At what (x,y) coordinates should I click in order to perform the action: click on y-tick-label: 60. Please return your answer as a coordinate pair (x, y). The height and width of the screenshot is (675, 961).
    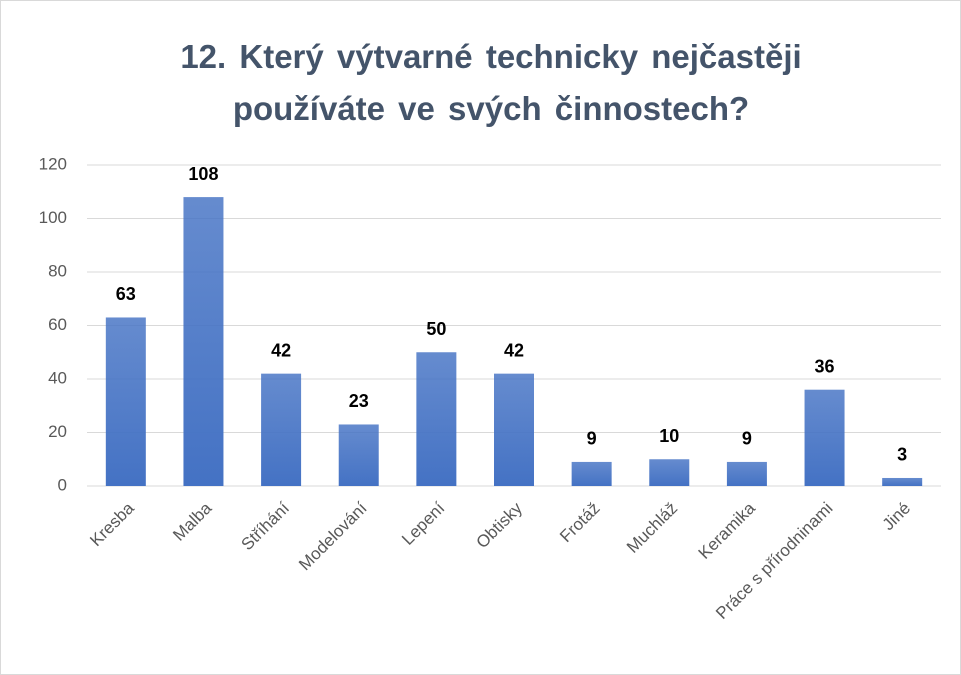
    Looking at the image, I should click on (57, 324).